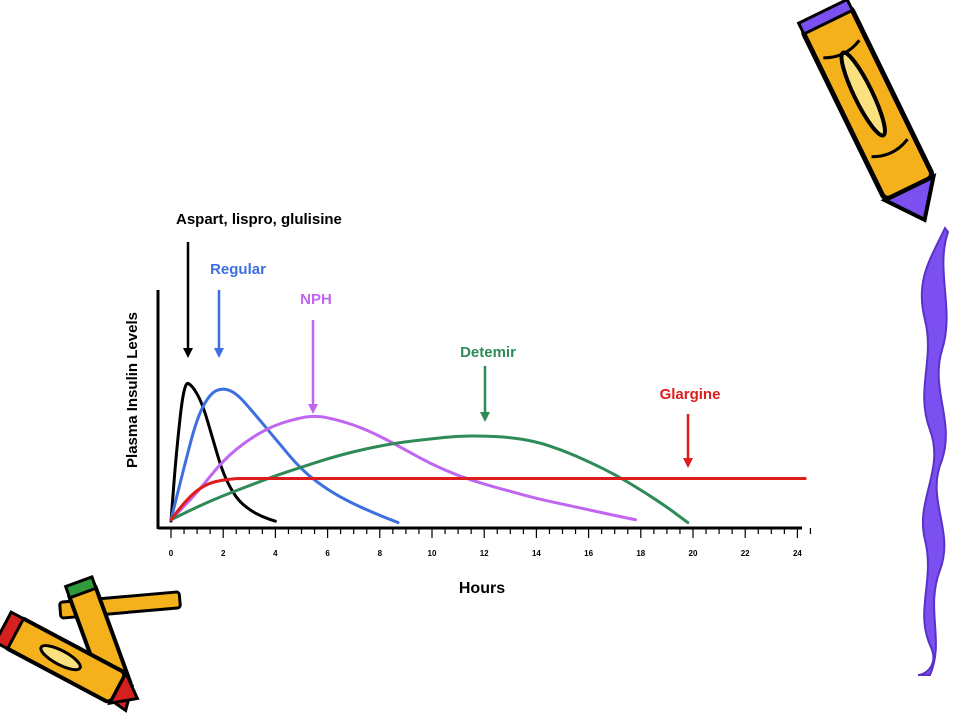 This screenshot has width=960, height=720. I want to click on annotation-label-regular: Regular, so click(238, 269).